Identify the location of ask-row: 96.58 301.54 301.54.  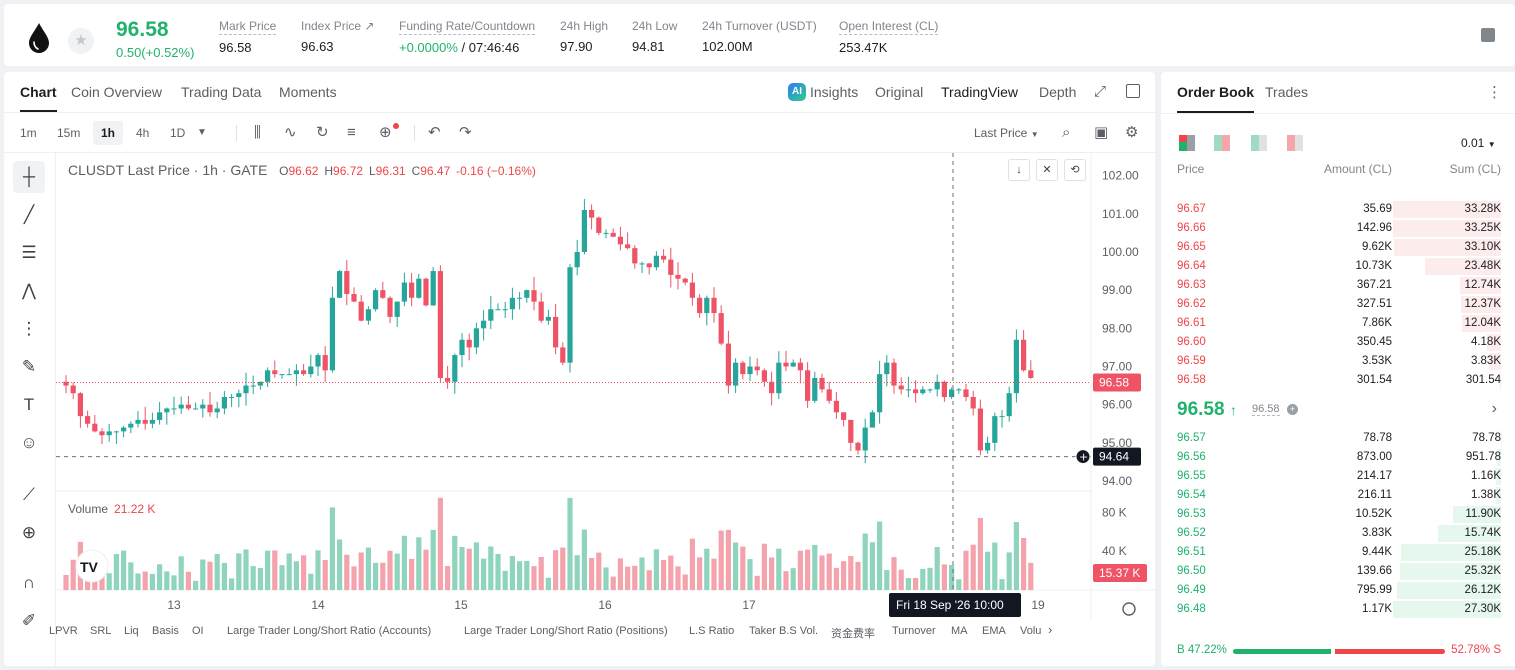
(1338, 380).